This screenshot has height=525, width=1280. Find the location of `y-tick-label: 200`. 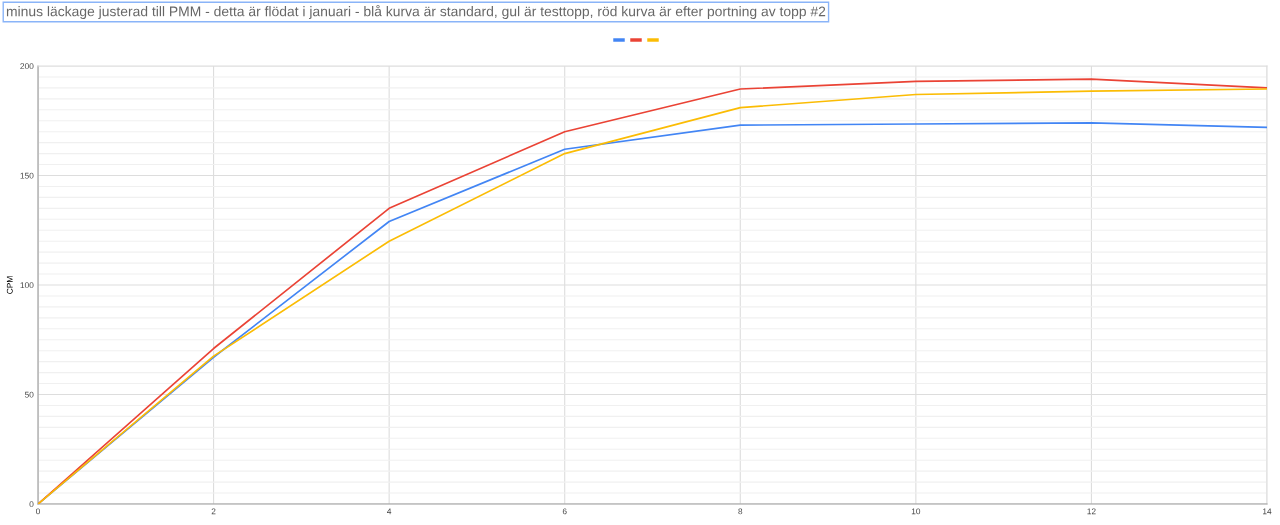

y-tick-label: 200 is located at coordinates (27, 66).